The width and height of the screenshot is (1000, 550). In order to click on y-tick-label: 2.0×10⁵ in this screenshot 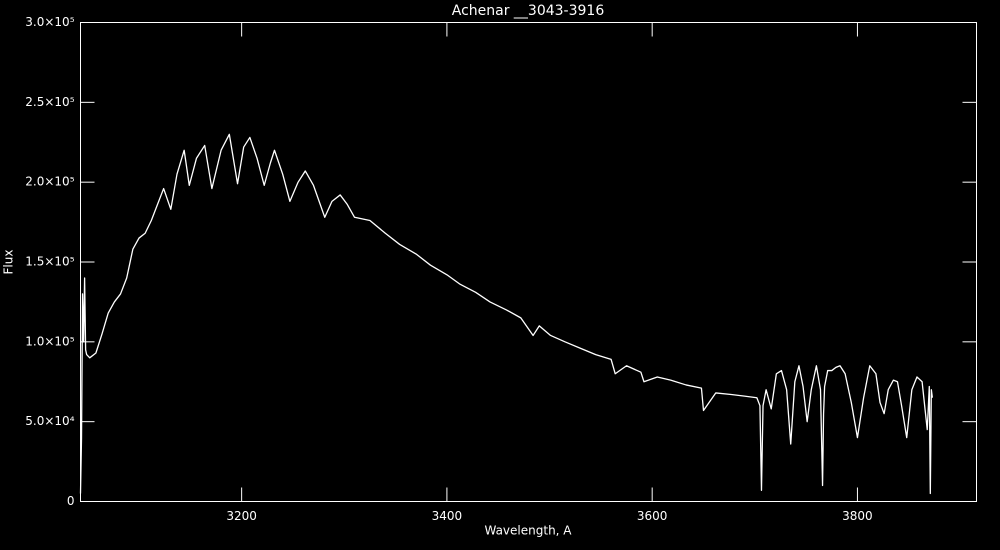, I will do `click(49, 182)`.